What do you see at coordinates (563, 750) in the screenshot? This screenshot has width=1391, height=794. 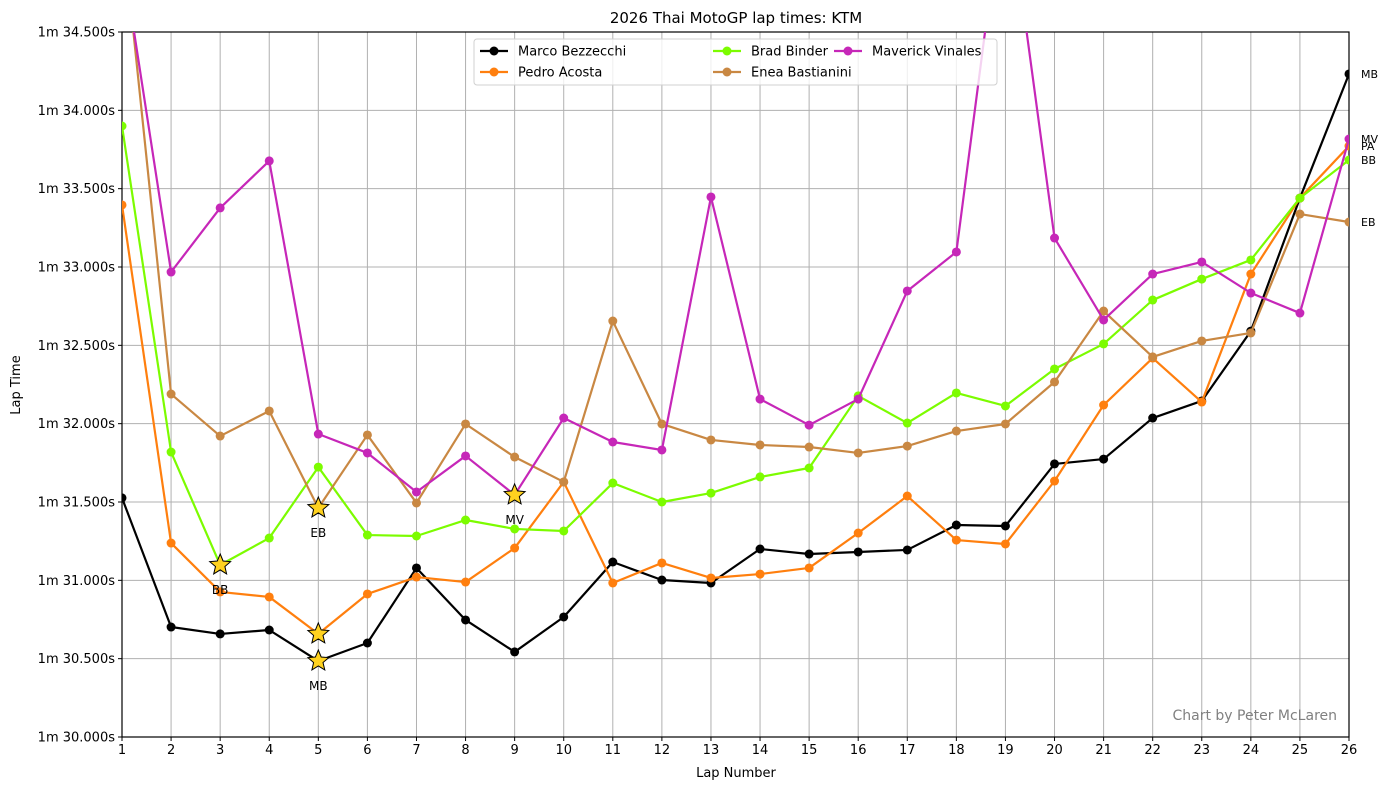 I see `x-tick-label: 10` at bounding box center [563, 750].